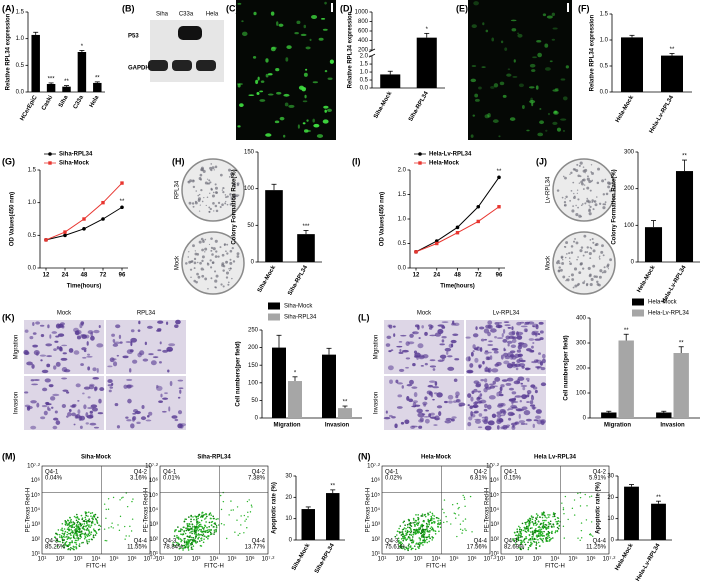 The height and width of the screenshot is (584, 709). I want to click on y-tick-label: 400, so click(363, 41).